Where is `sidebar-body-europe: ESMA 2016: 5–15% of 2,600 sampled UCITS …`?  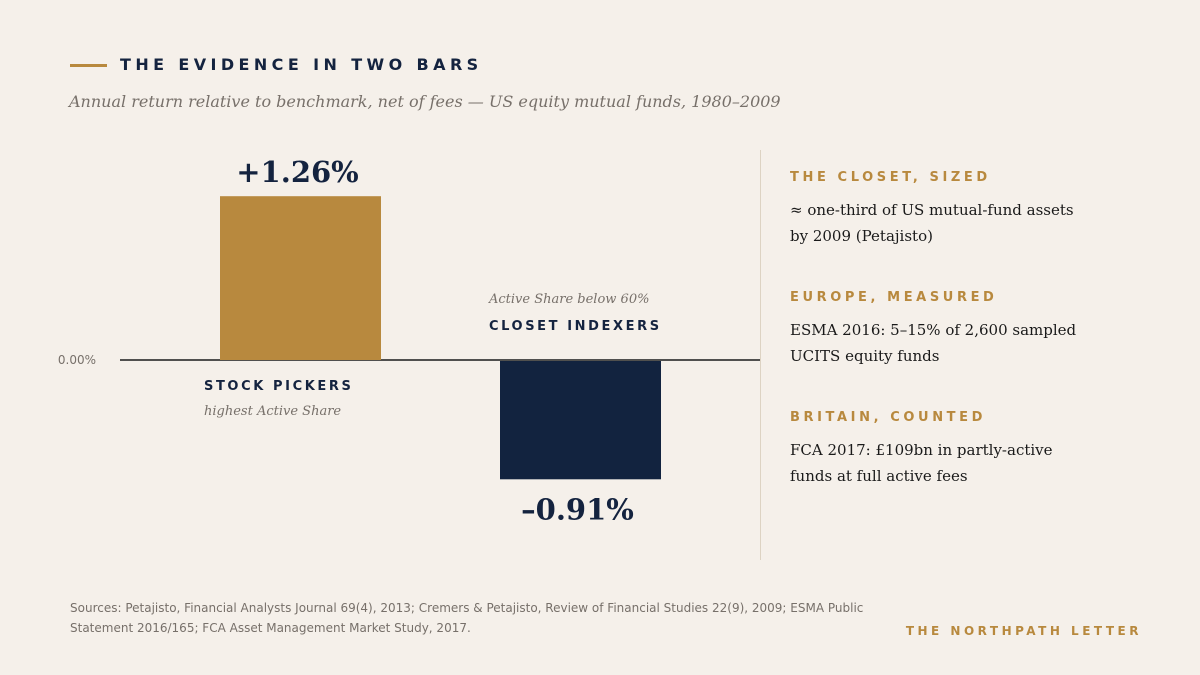 sidebar-body-europe: ESMA 2016: 5–15% of 2,600 sampled UCITS … is located at coordinates (933, 343).